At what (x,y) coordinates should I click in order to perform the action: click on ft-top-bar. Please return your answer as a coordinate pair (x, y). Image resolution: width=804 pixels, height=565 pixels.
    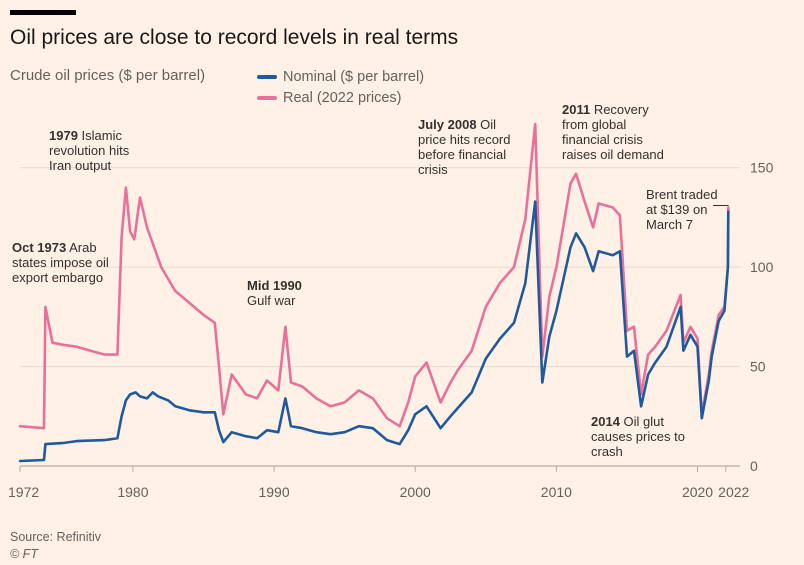
    Looking at the image, I should click on (43, 12).